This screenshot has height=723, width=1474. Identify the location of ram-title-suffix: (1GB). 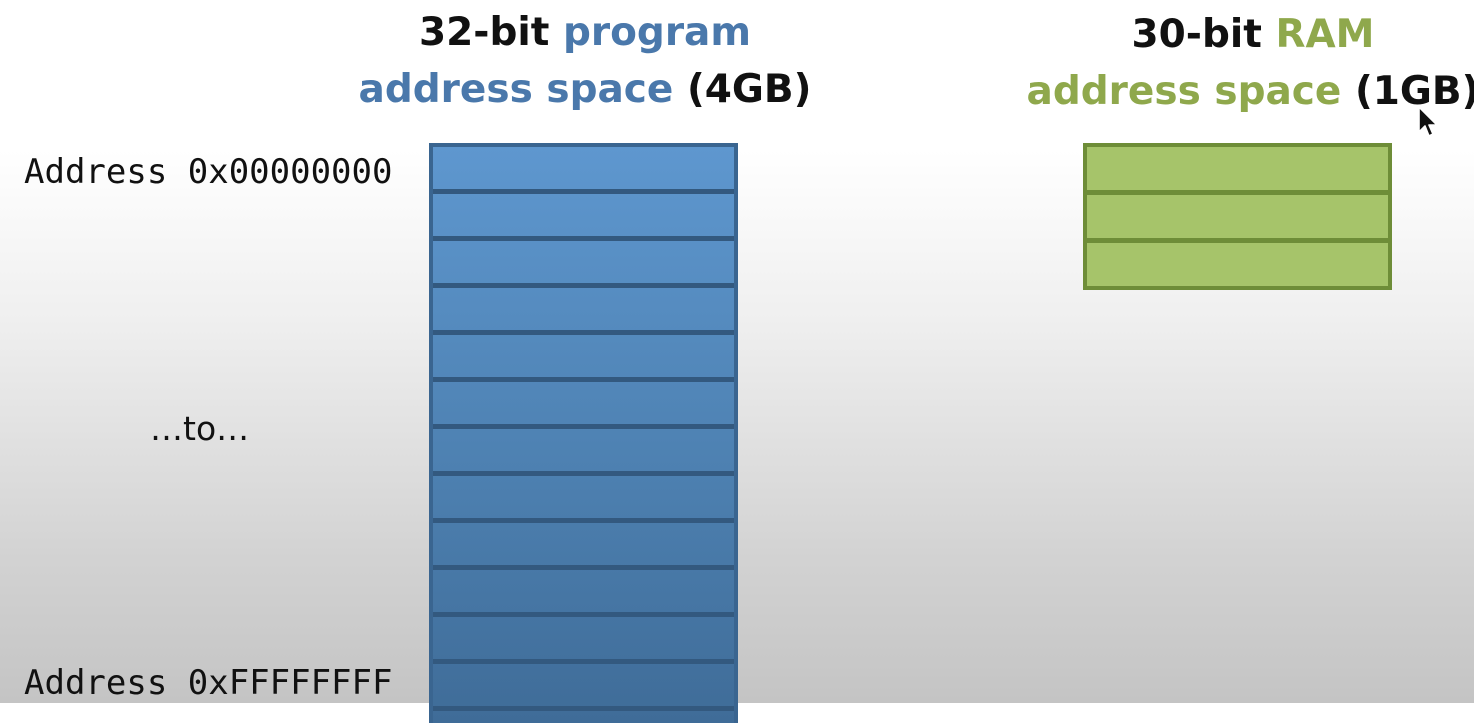
(1407, 91).